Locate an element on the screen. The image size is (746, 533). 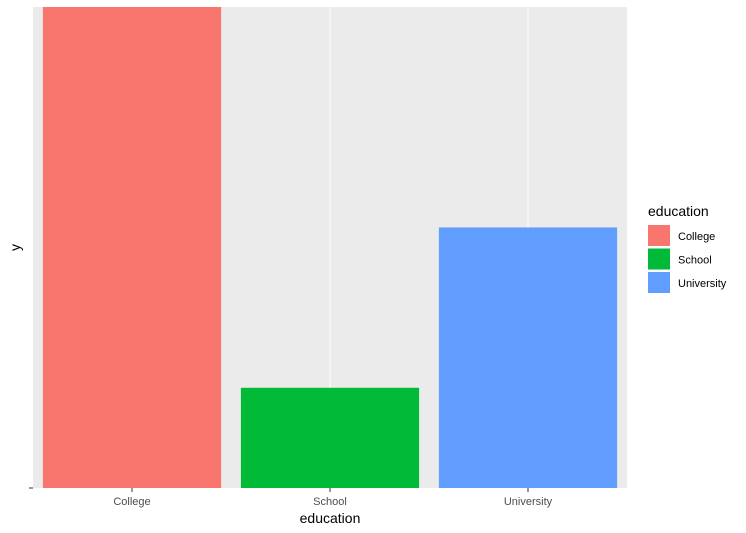
legend-label: College is located at coordinates (696, 237).